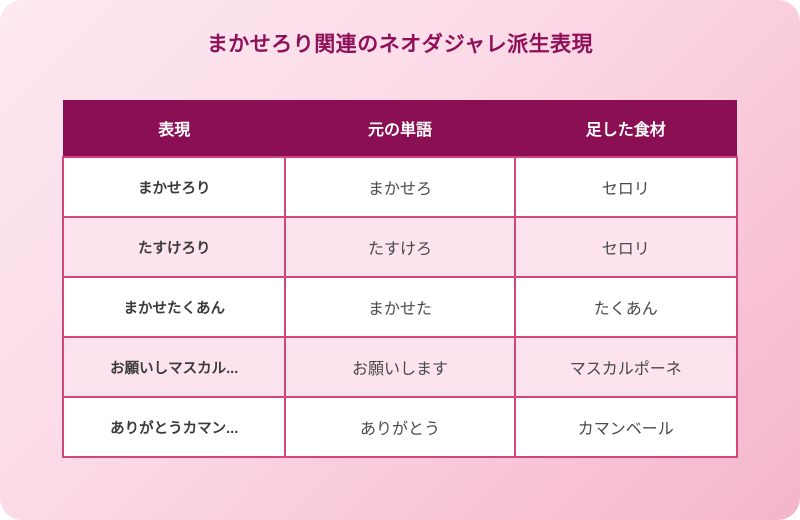 This screenshot has height=520, width=800. What do you see at coordinates (174, 247) in the screenshot?
I see `cell-expression: たすけろり` at bounding box center [174, 247].